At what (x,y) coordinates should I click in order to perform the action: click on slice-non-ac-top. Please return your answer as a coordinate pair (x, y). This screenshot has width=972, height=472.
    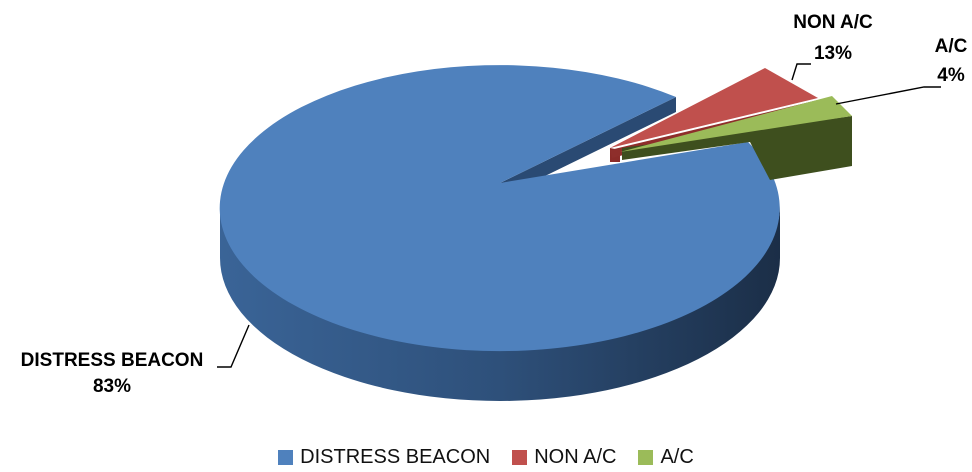
    Looking at the image, I should click on (714, 108).